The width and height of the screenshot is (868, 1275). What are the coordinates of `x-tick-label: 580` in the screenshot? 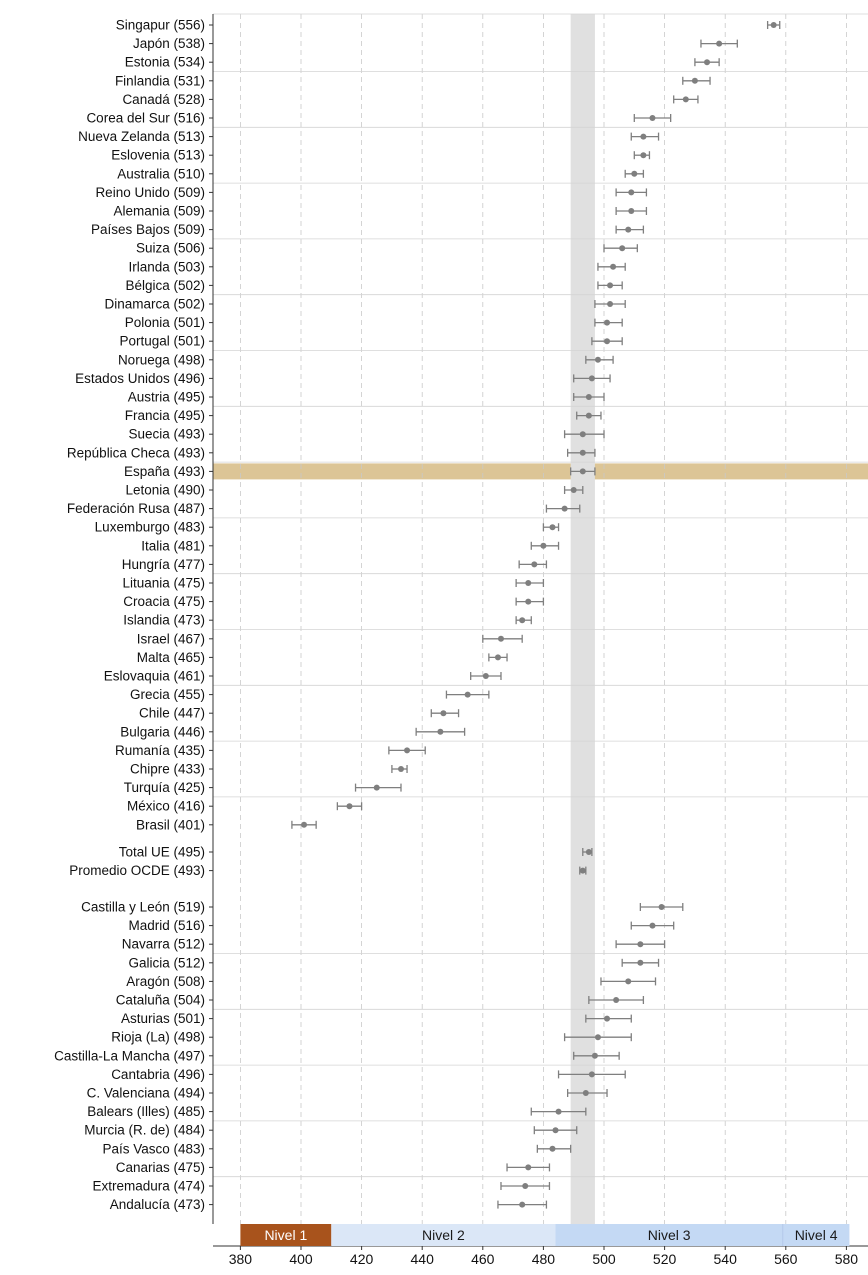 It's located at (847, 1259).